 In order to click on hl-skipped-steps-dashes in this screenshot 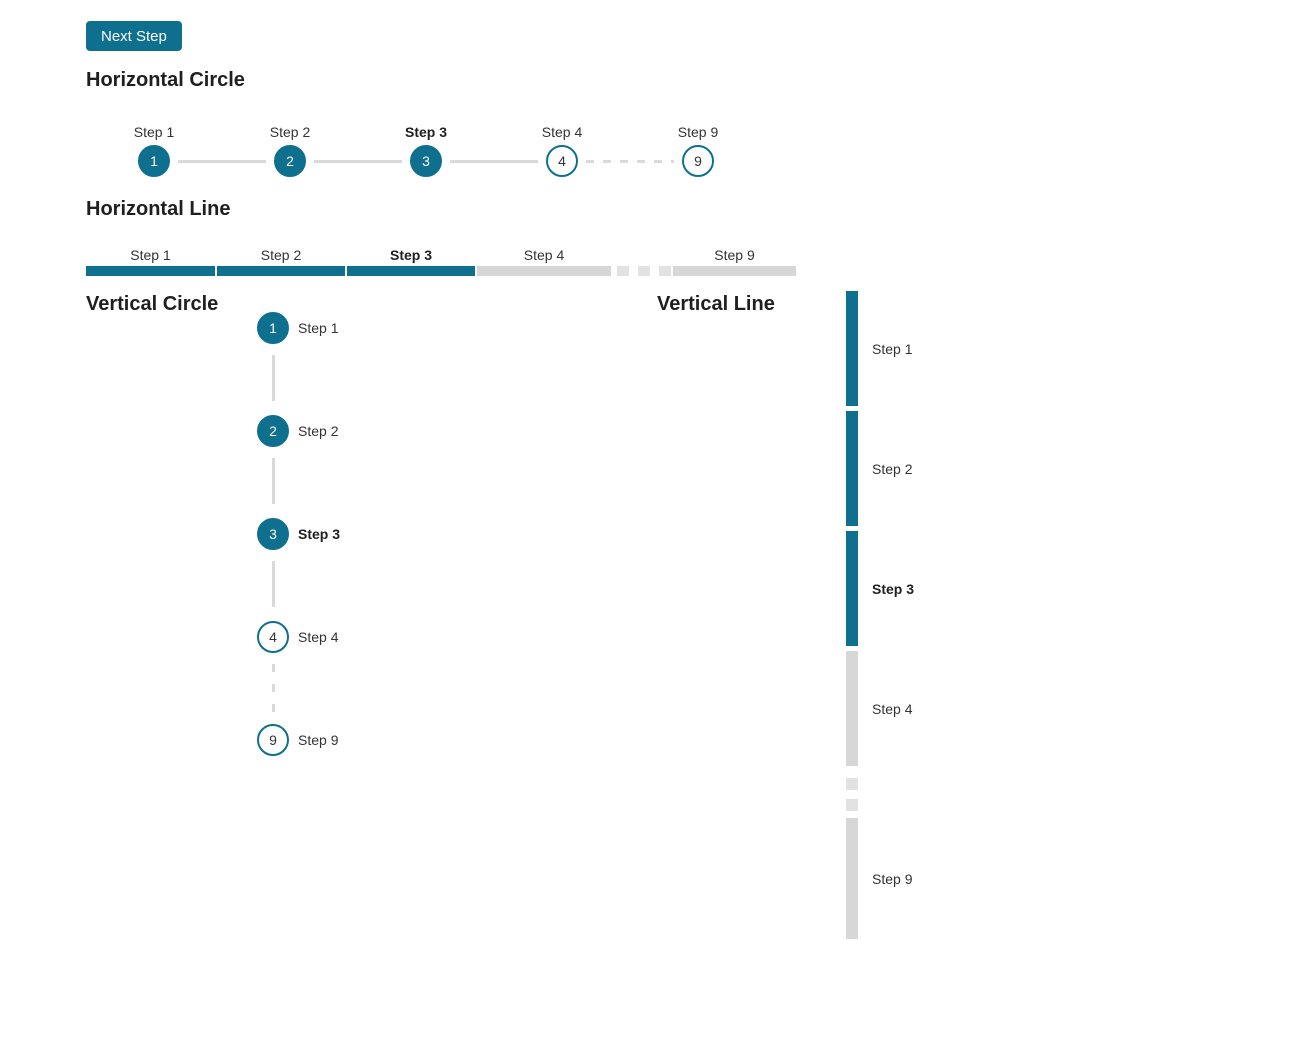, I will do `click(642, 262)`.